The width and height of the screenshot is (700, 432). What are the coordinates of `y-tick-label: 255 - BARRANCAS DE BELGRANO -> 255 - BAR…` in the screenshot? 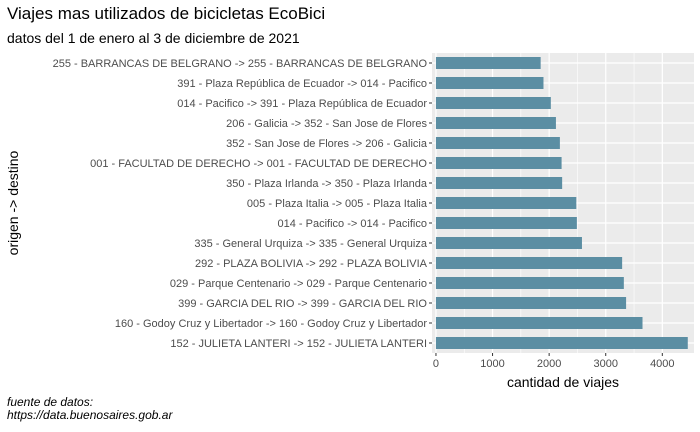 It's located at (240, 64).